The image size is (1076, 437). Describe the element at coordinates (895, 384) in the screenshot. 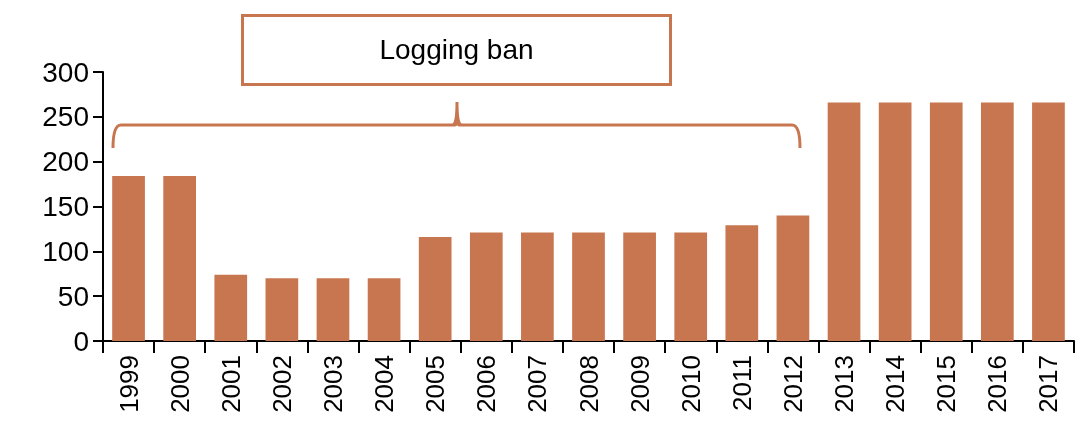

I see `x-tick-label: 2014` at that location.